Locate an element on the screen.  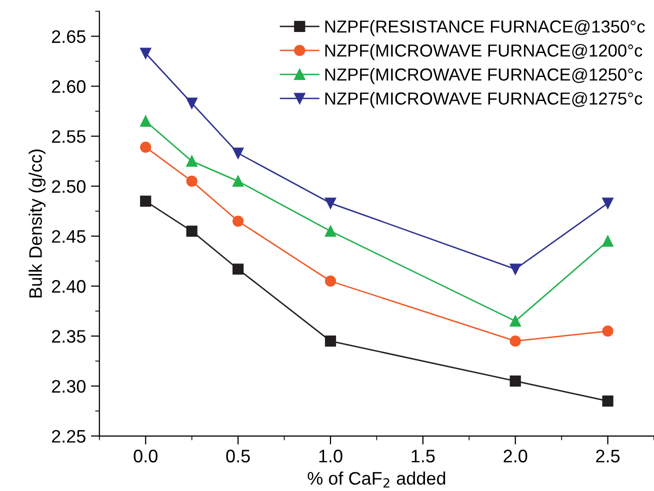
x-tick-label: 1.0 is located at coordinates (330, 456).